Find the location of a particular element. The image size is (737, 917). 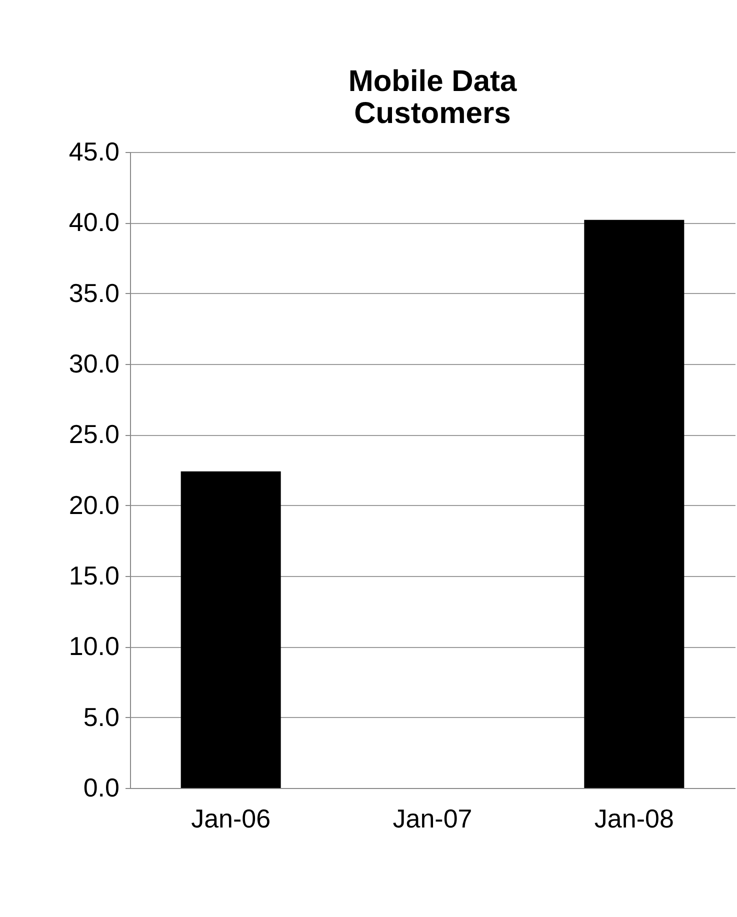

x-tick-label: Jan-08 is located at coordinates (634, 819).